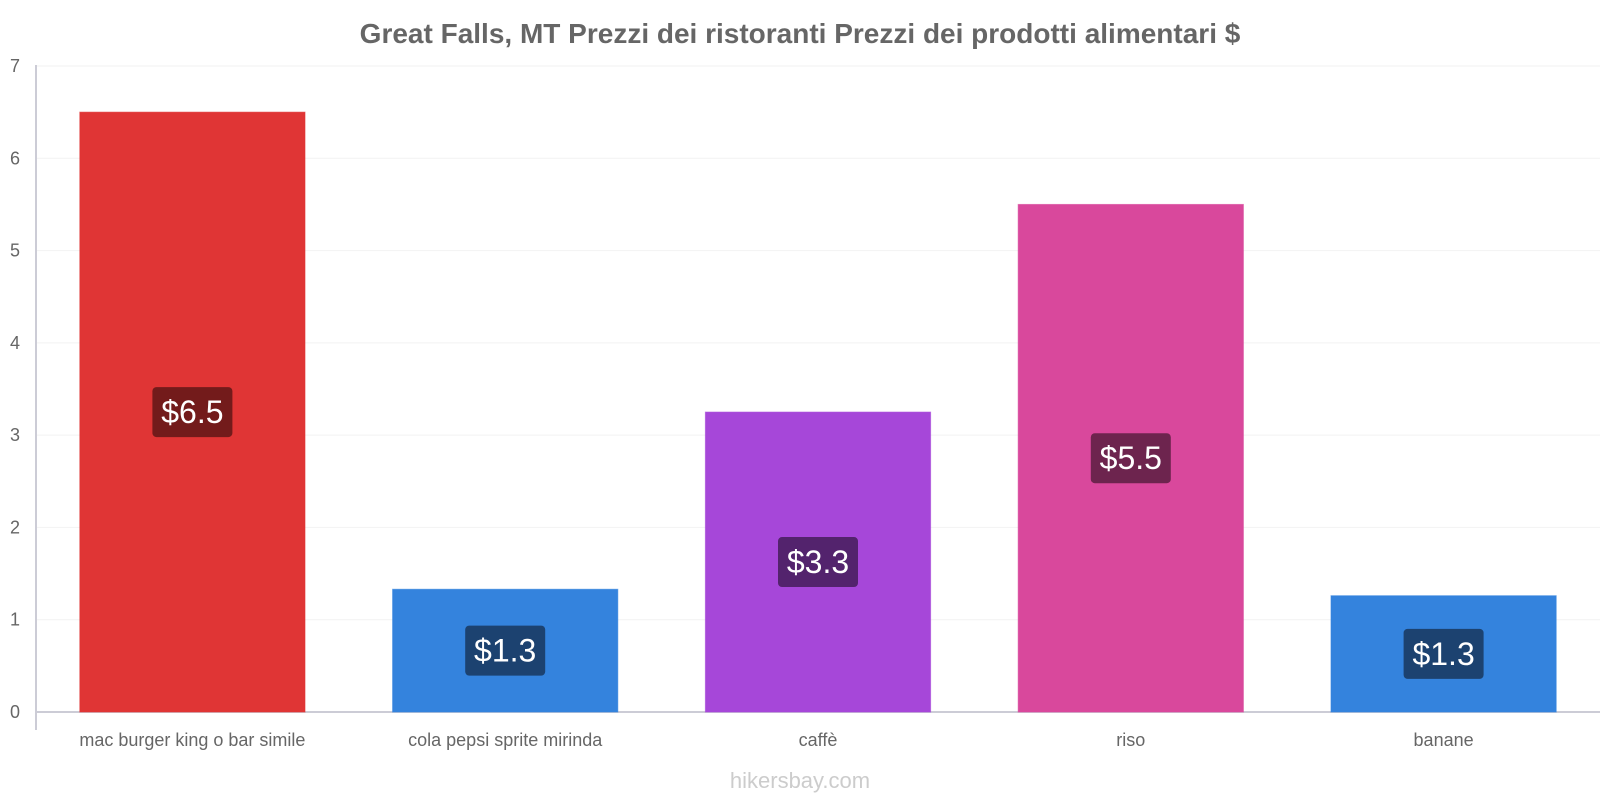 The width and height of the screenshot is (1600, 800). I want to click on y-tick-label: 1, so click(15, 620).